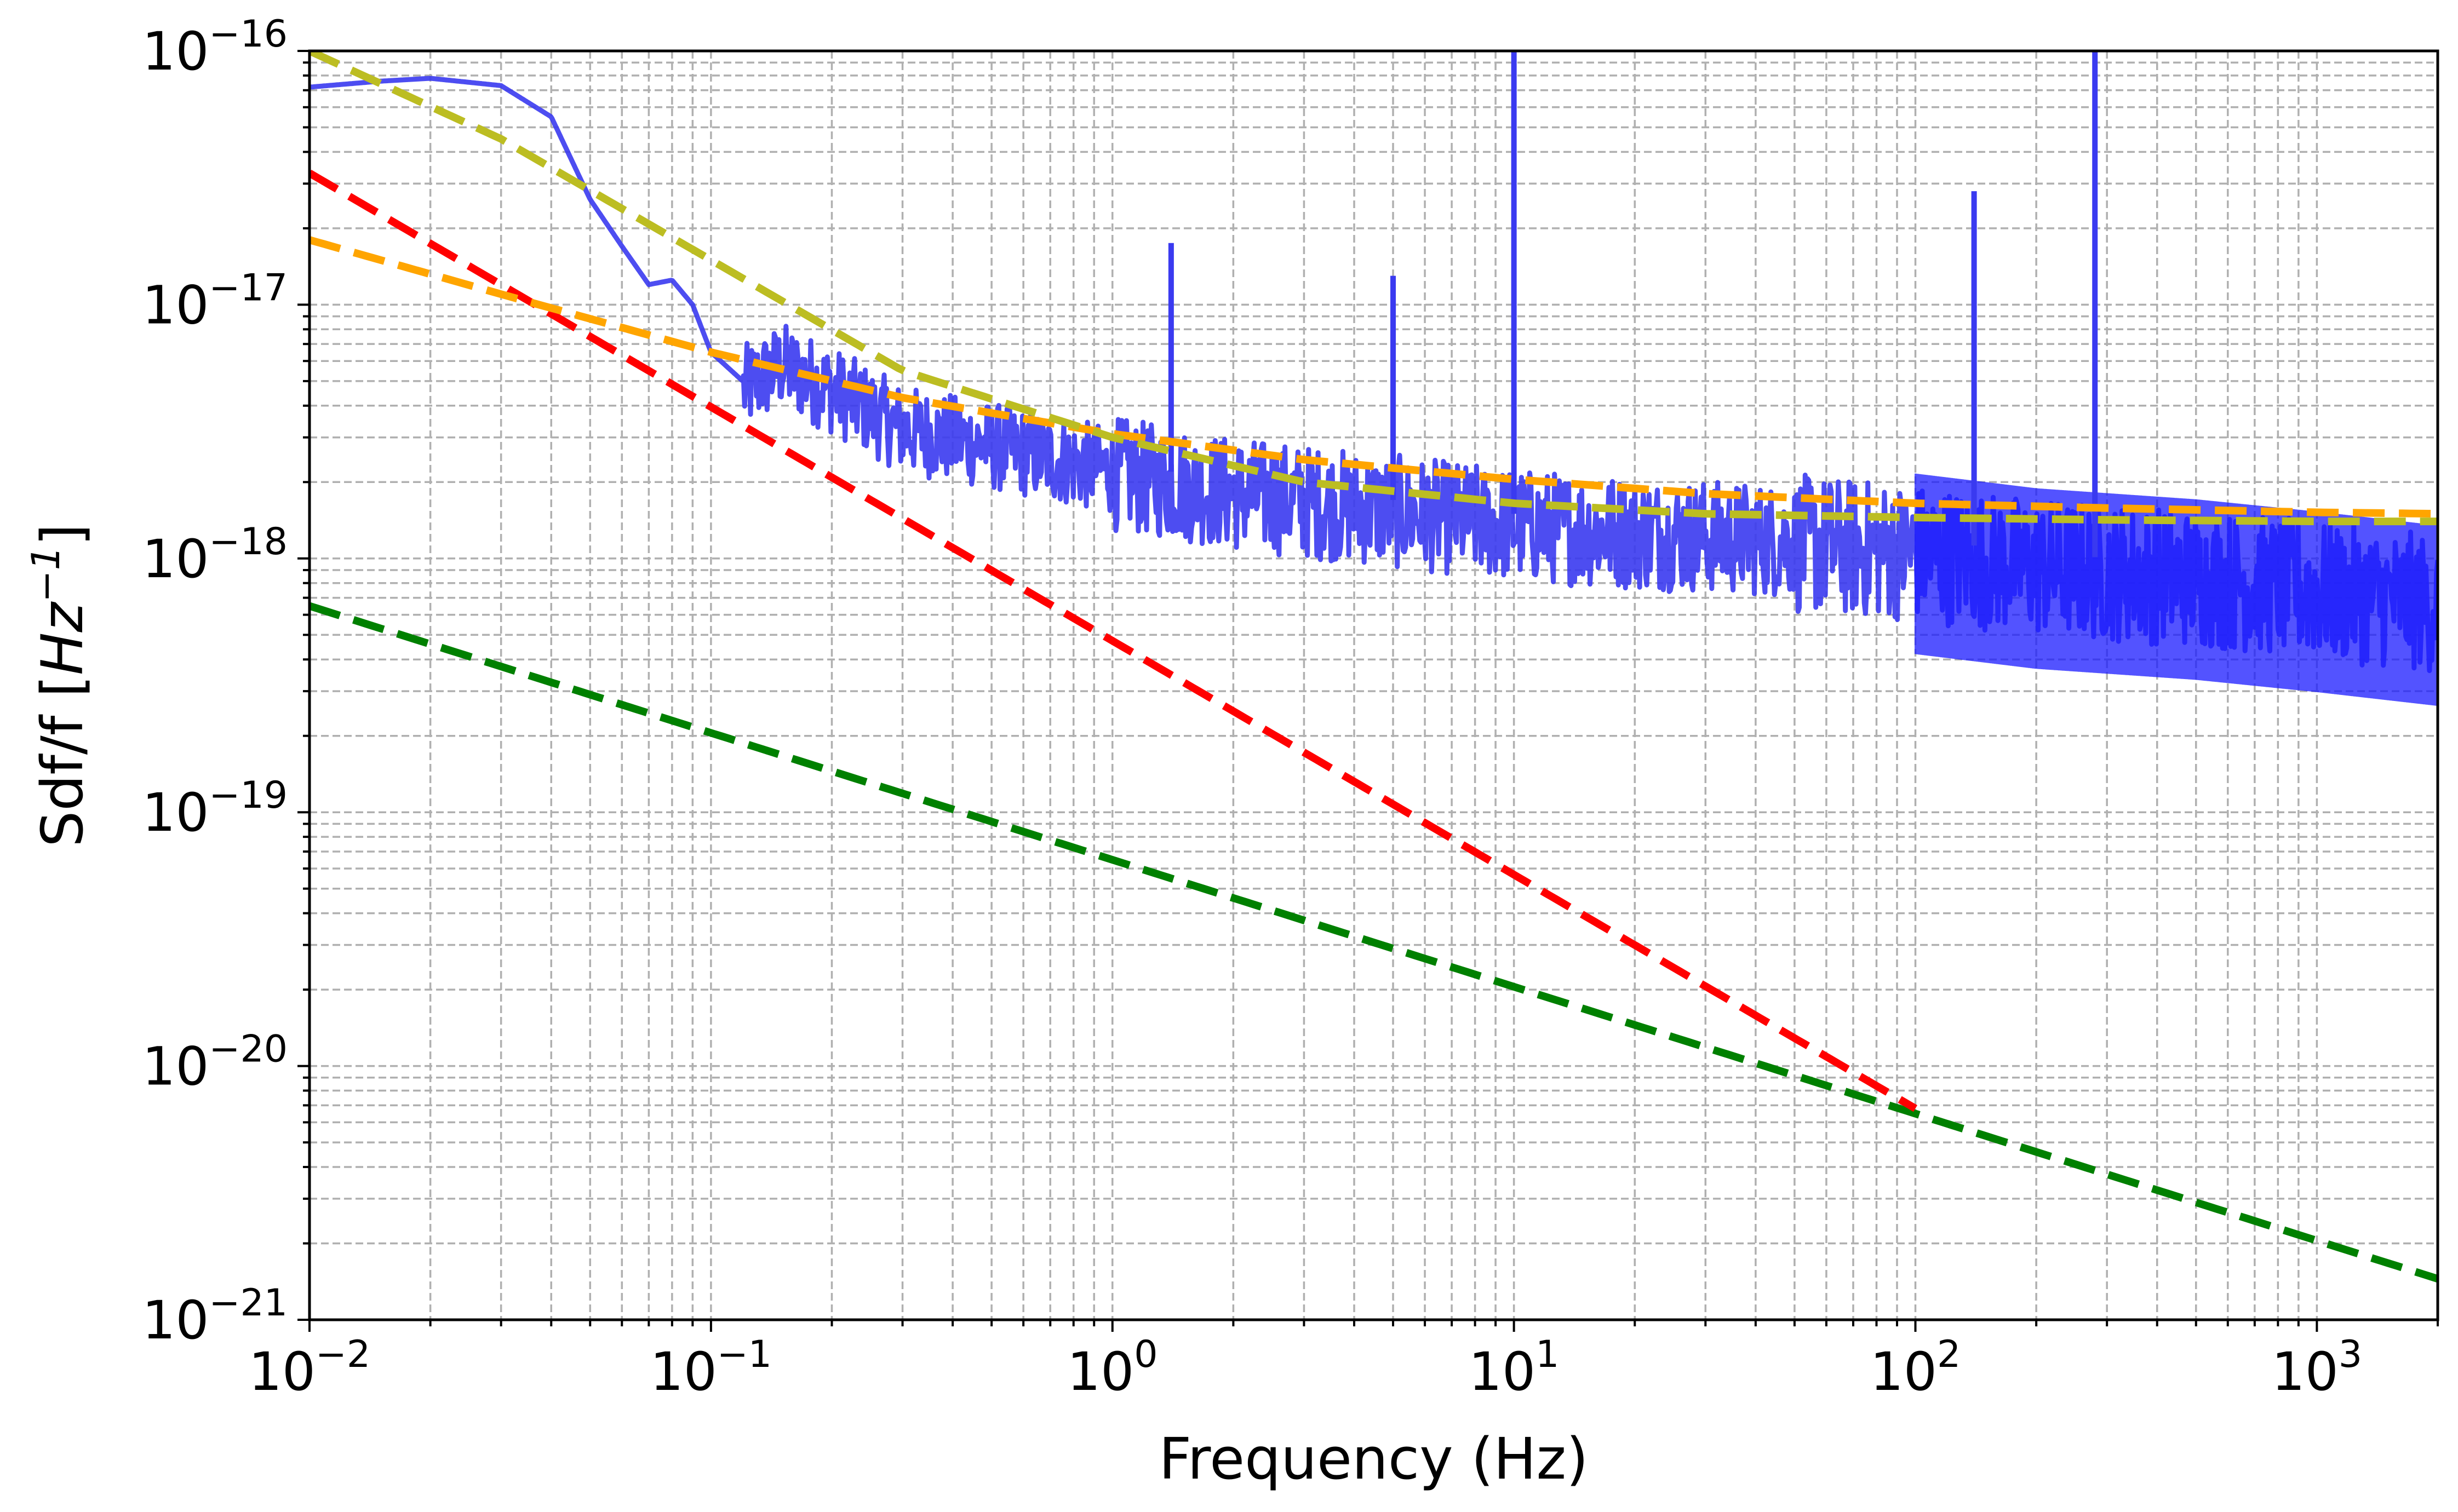 The image size is (2458, 1512). I want to click on y-axis-label-main: Sdf/f [, so click(62, 761).